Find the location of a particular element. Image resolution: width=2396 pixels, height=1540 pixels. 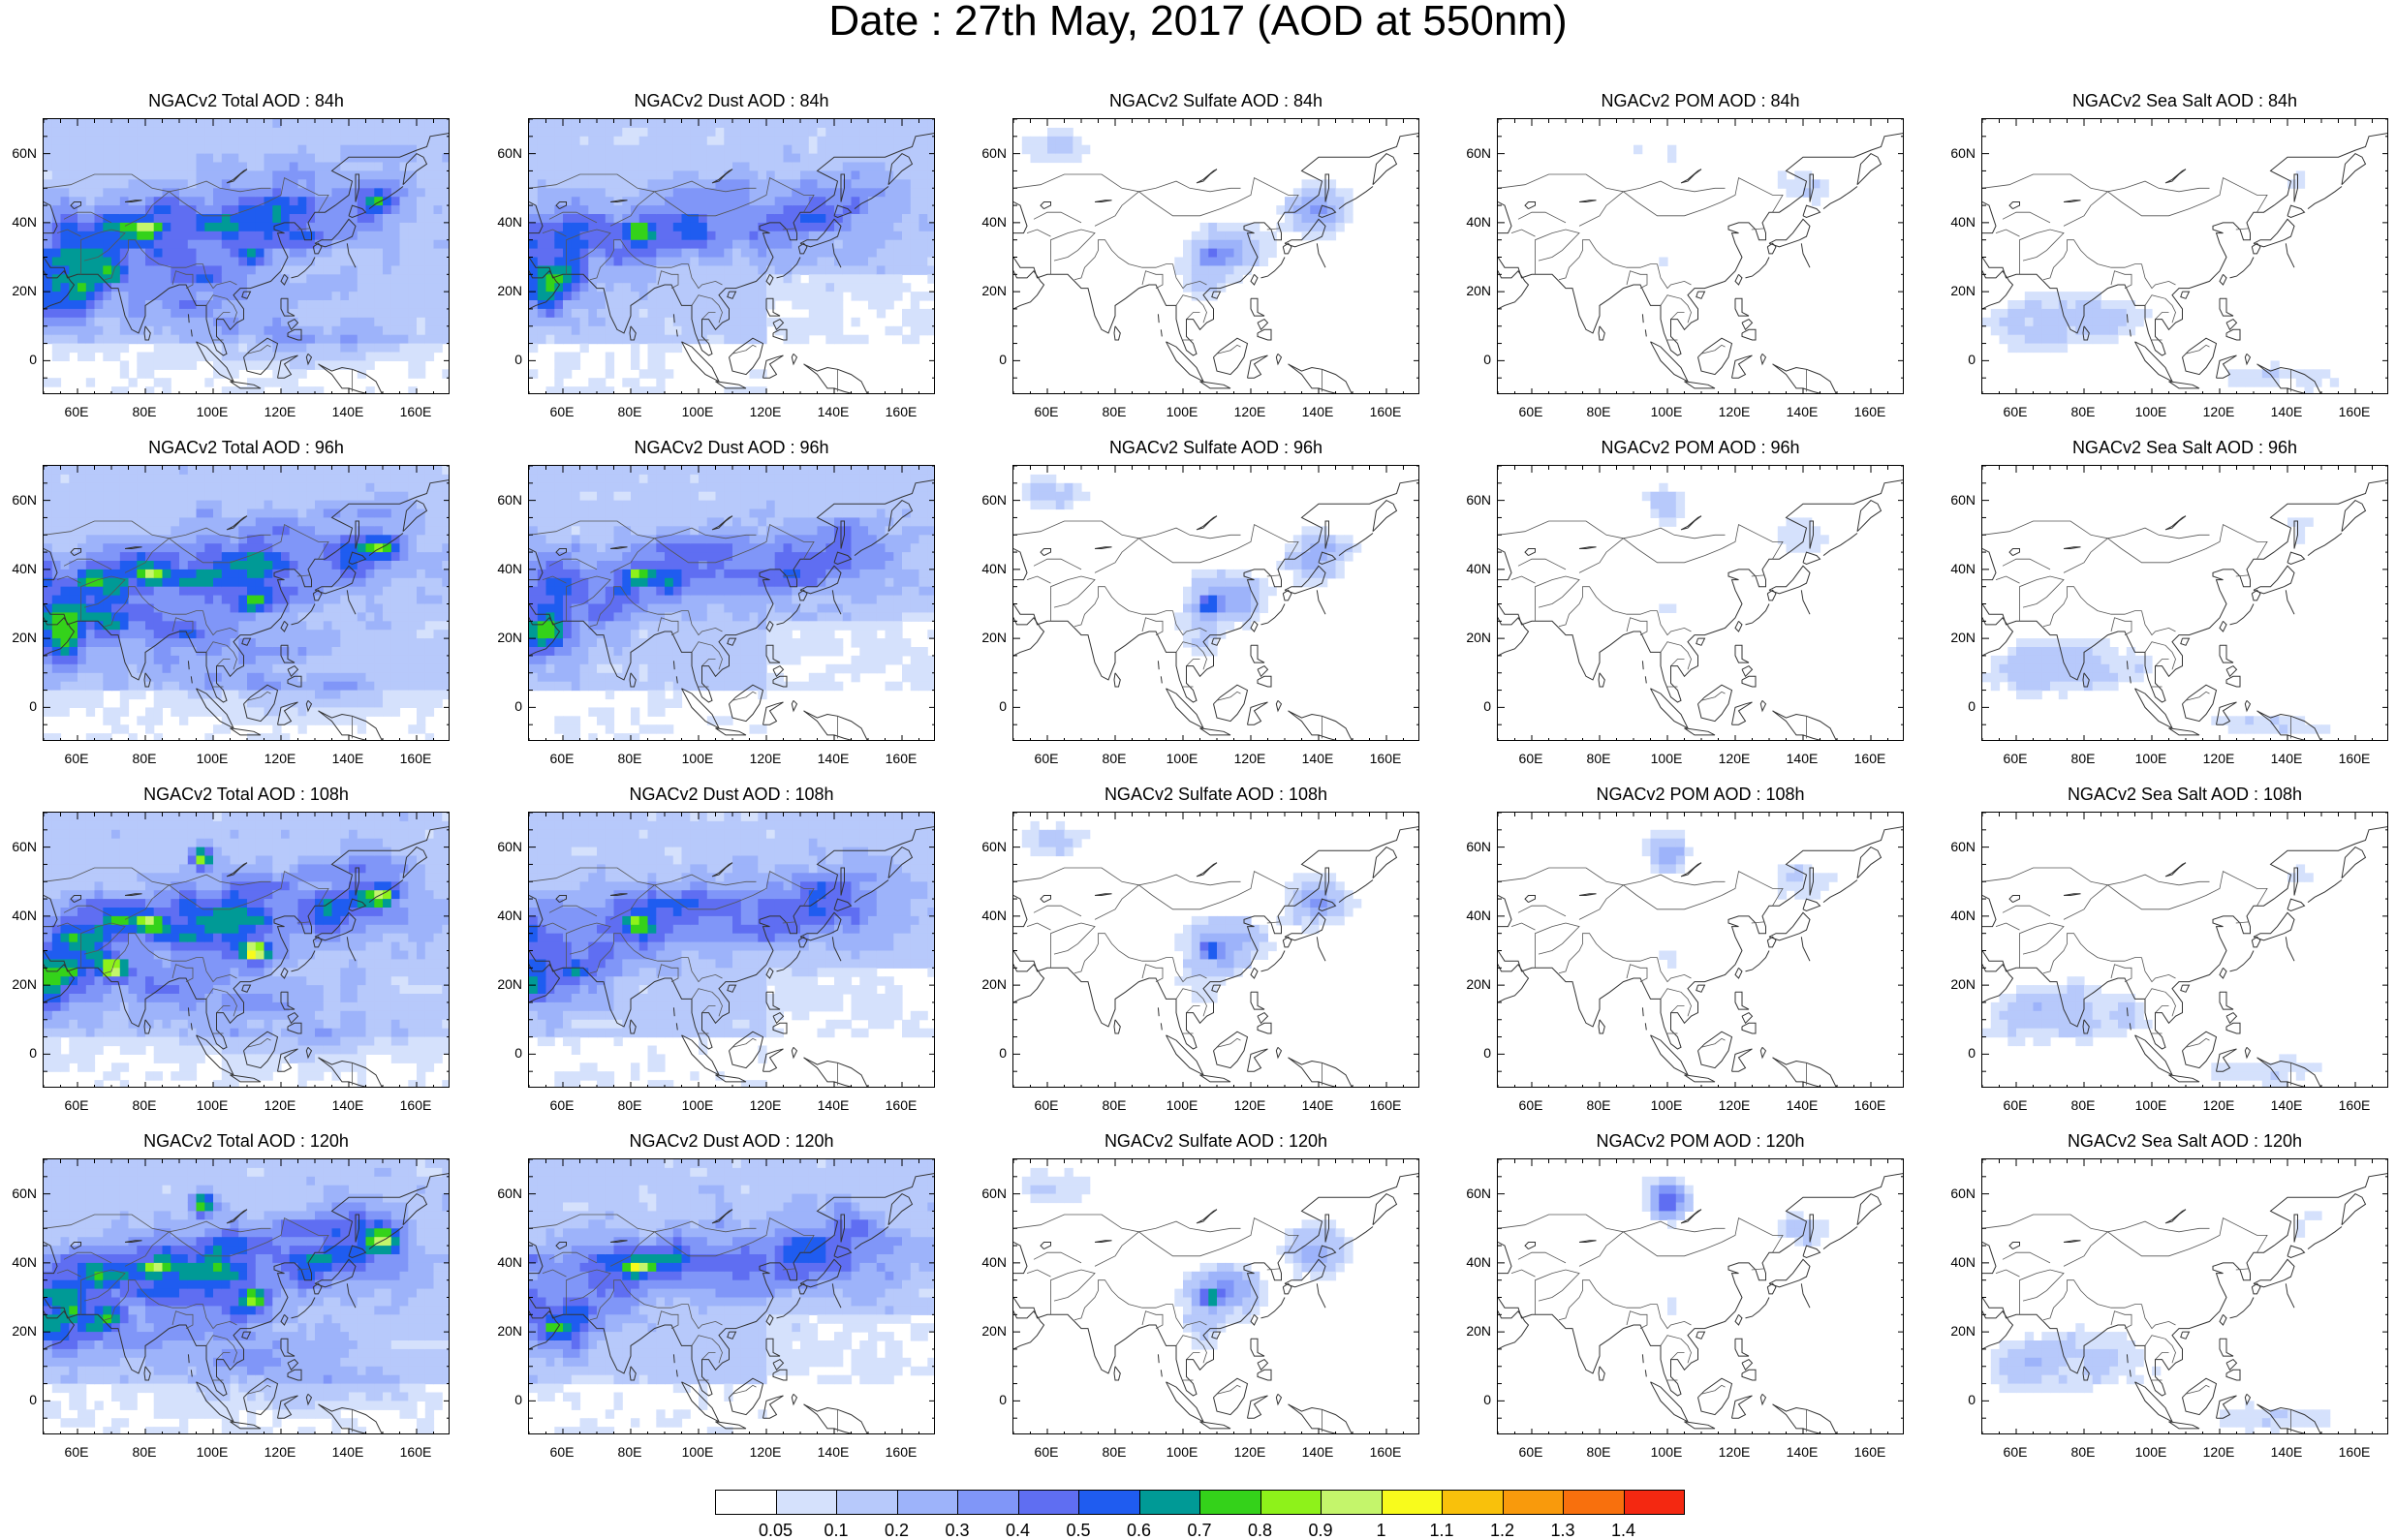

colorbar-label: 0.8 is located at coordinates (1260, 1530).